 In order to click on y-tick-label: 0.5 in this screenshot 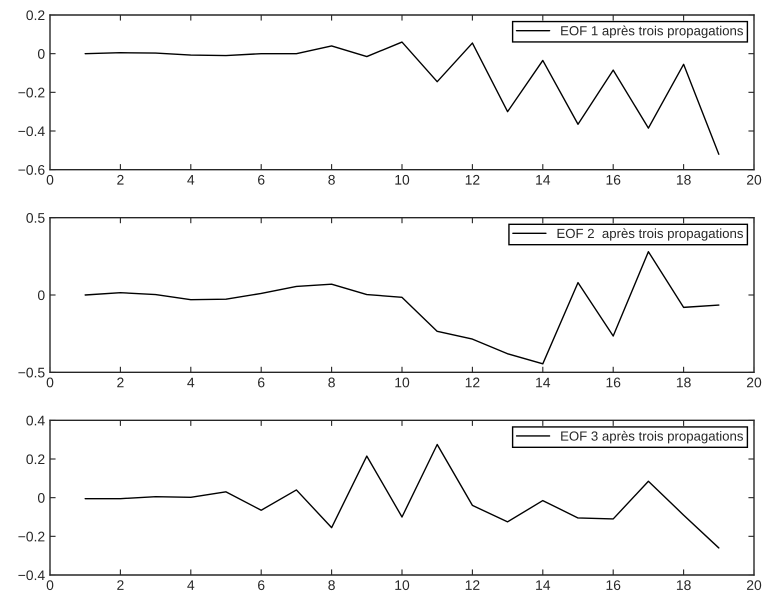, I will do `click(35, 218)`.